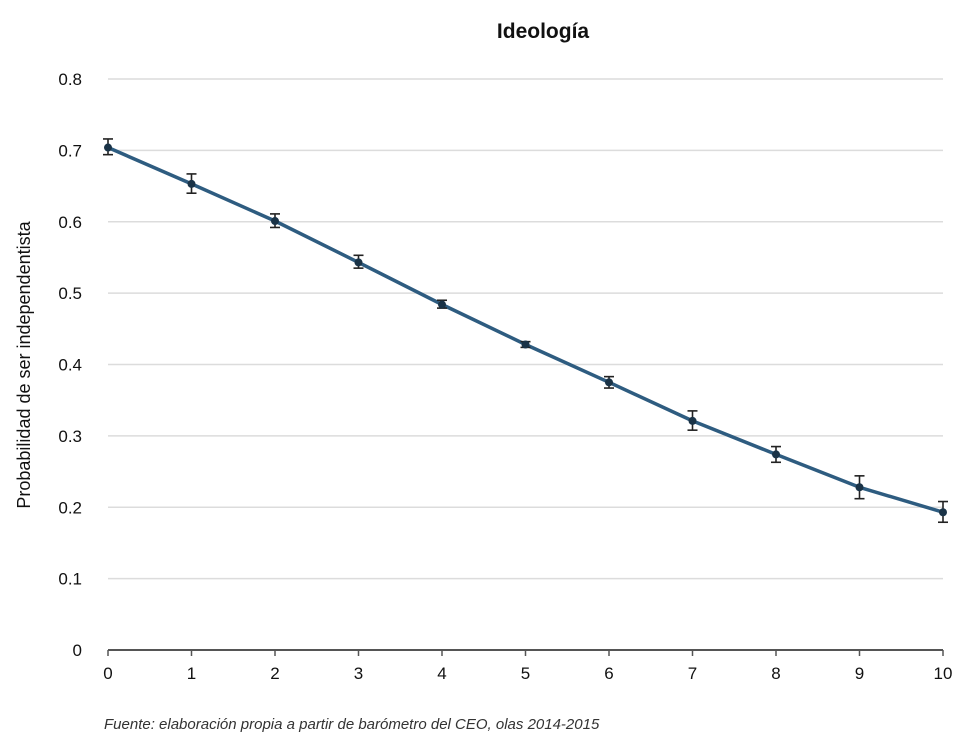 The image size is (959, 740). I want to click on x-tick-labels: 0 1 2 3 4 5 6 7 8 9 10, so click(527, 673).